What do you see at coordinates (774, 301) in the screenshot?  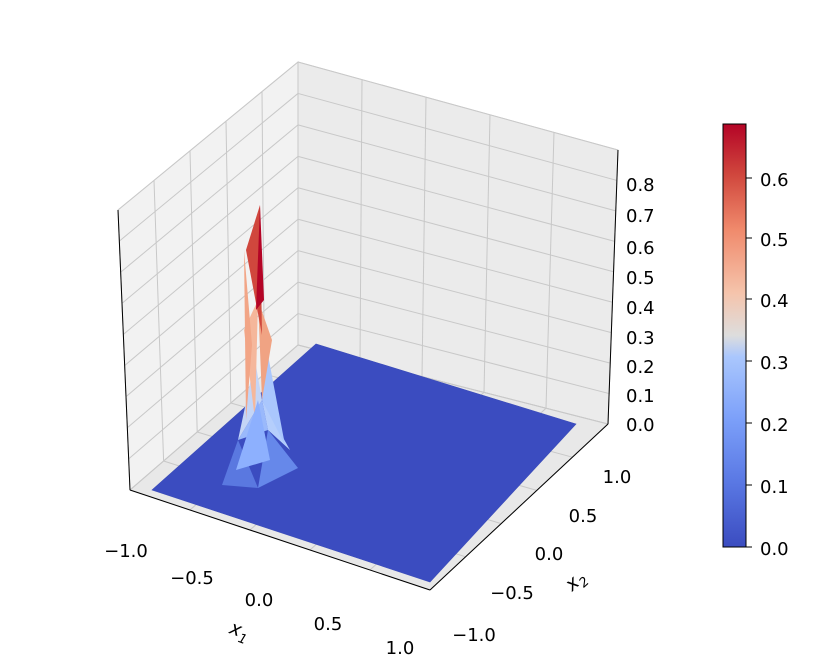 I see `colorbar-tick-label: 0.4` at bounding box center [774, 301].